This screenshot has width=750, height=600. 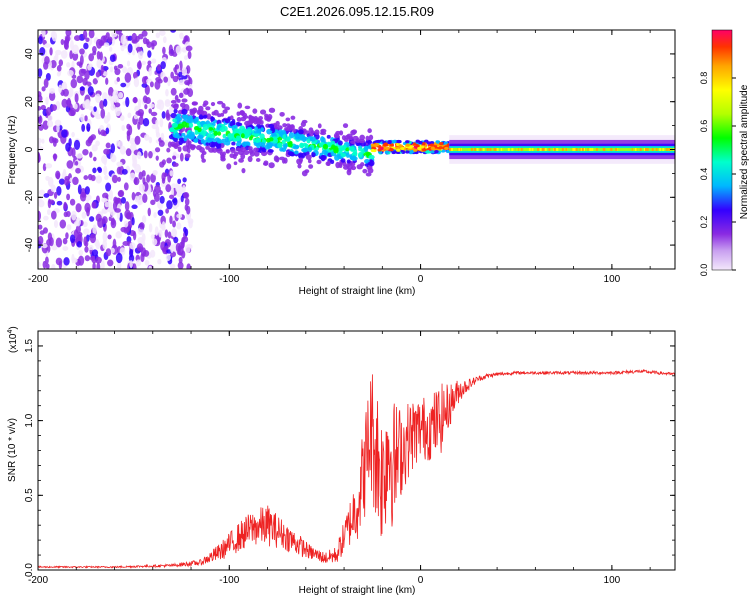 I want to click on y-tick-label: -20, so click(x=29, y=197).